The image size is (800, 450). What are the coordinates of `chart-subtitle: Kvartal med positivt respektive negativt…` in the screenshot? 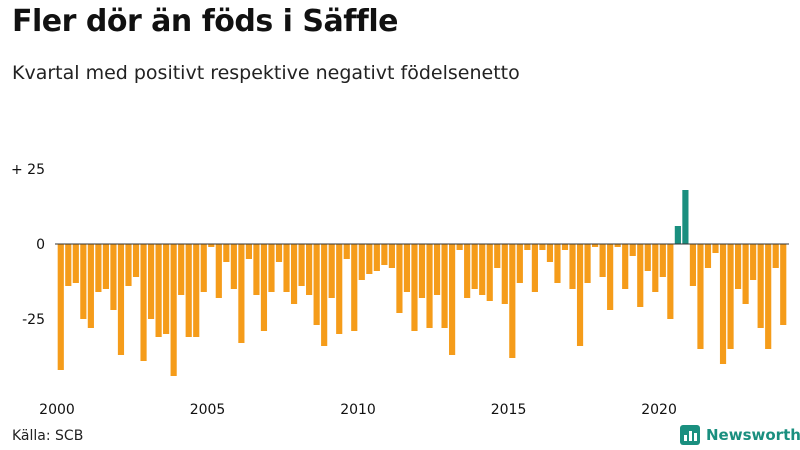 It's located at (266, 73).